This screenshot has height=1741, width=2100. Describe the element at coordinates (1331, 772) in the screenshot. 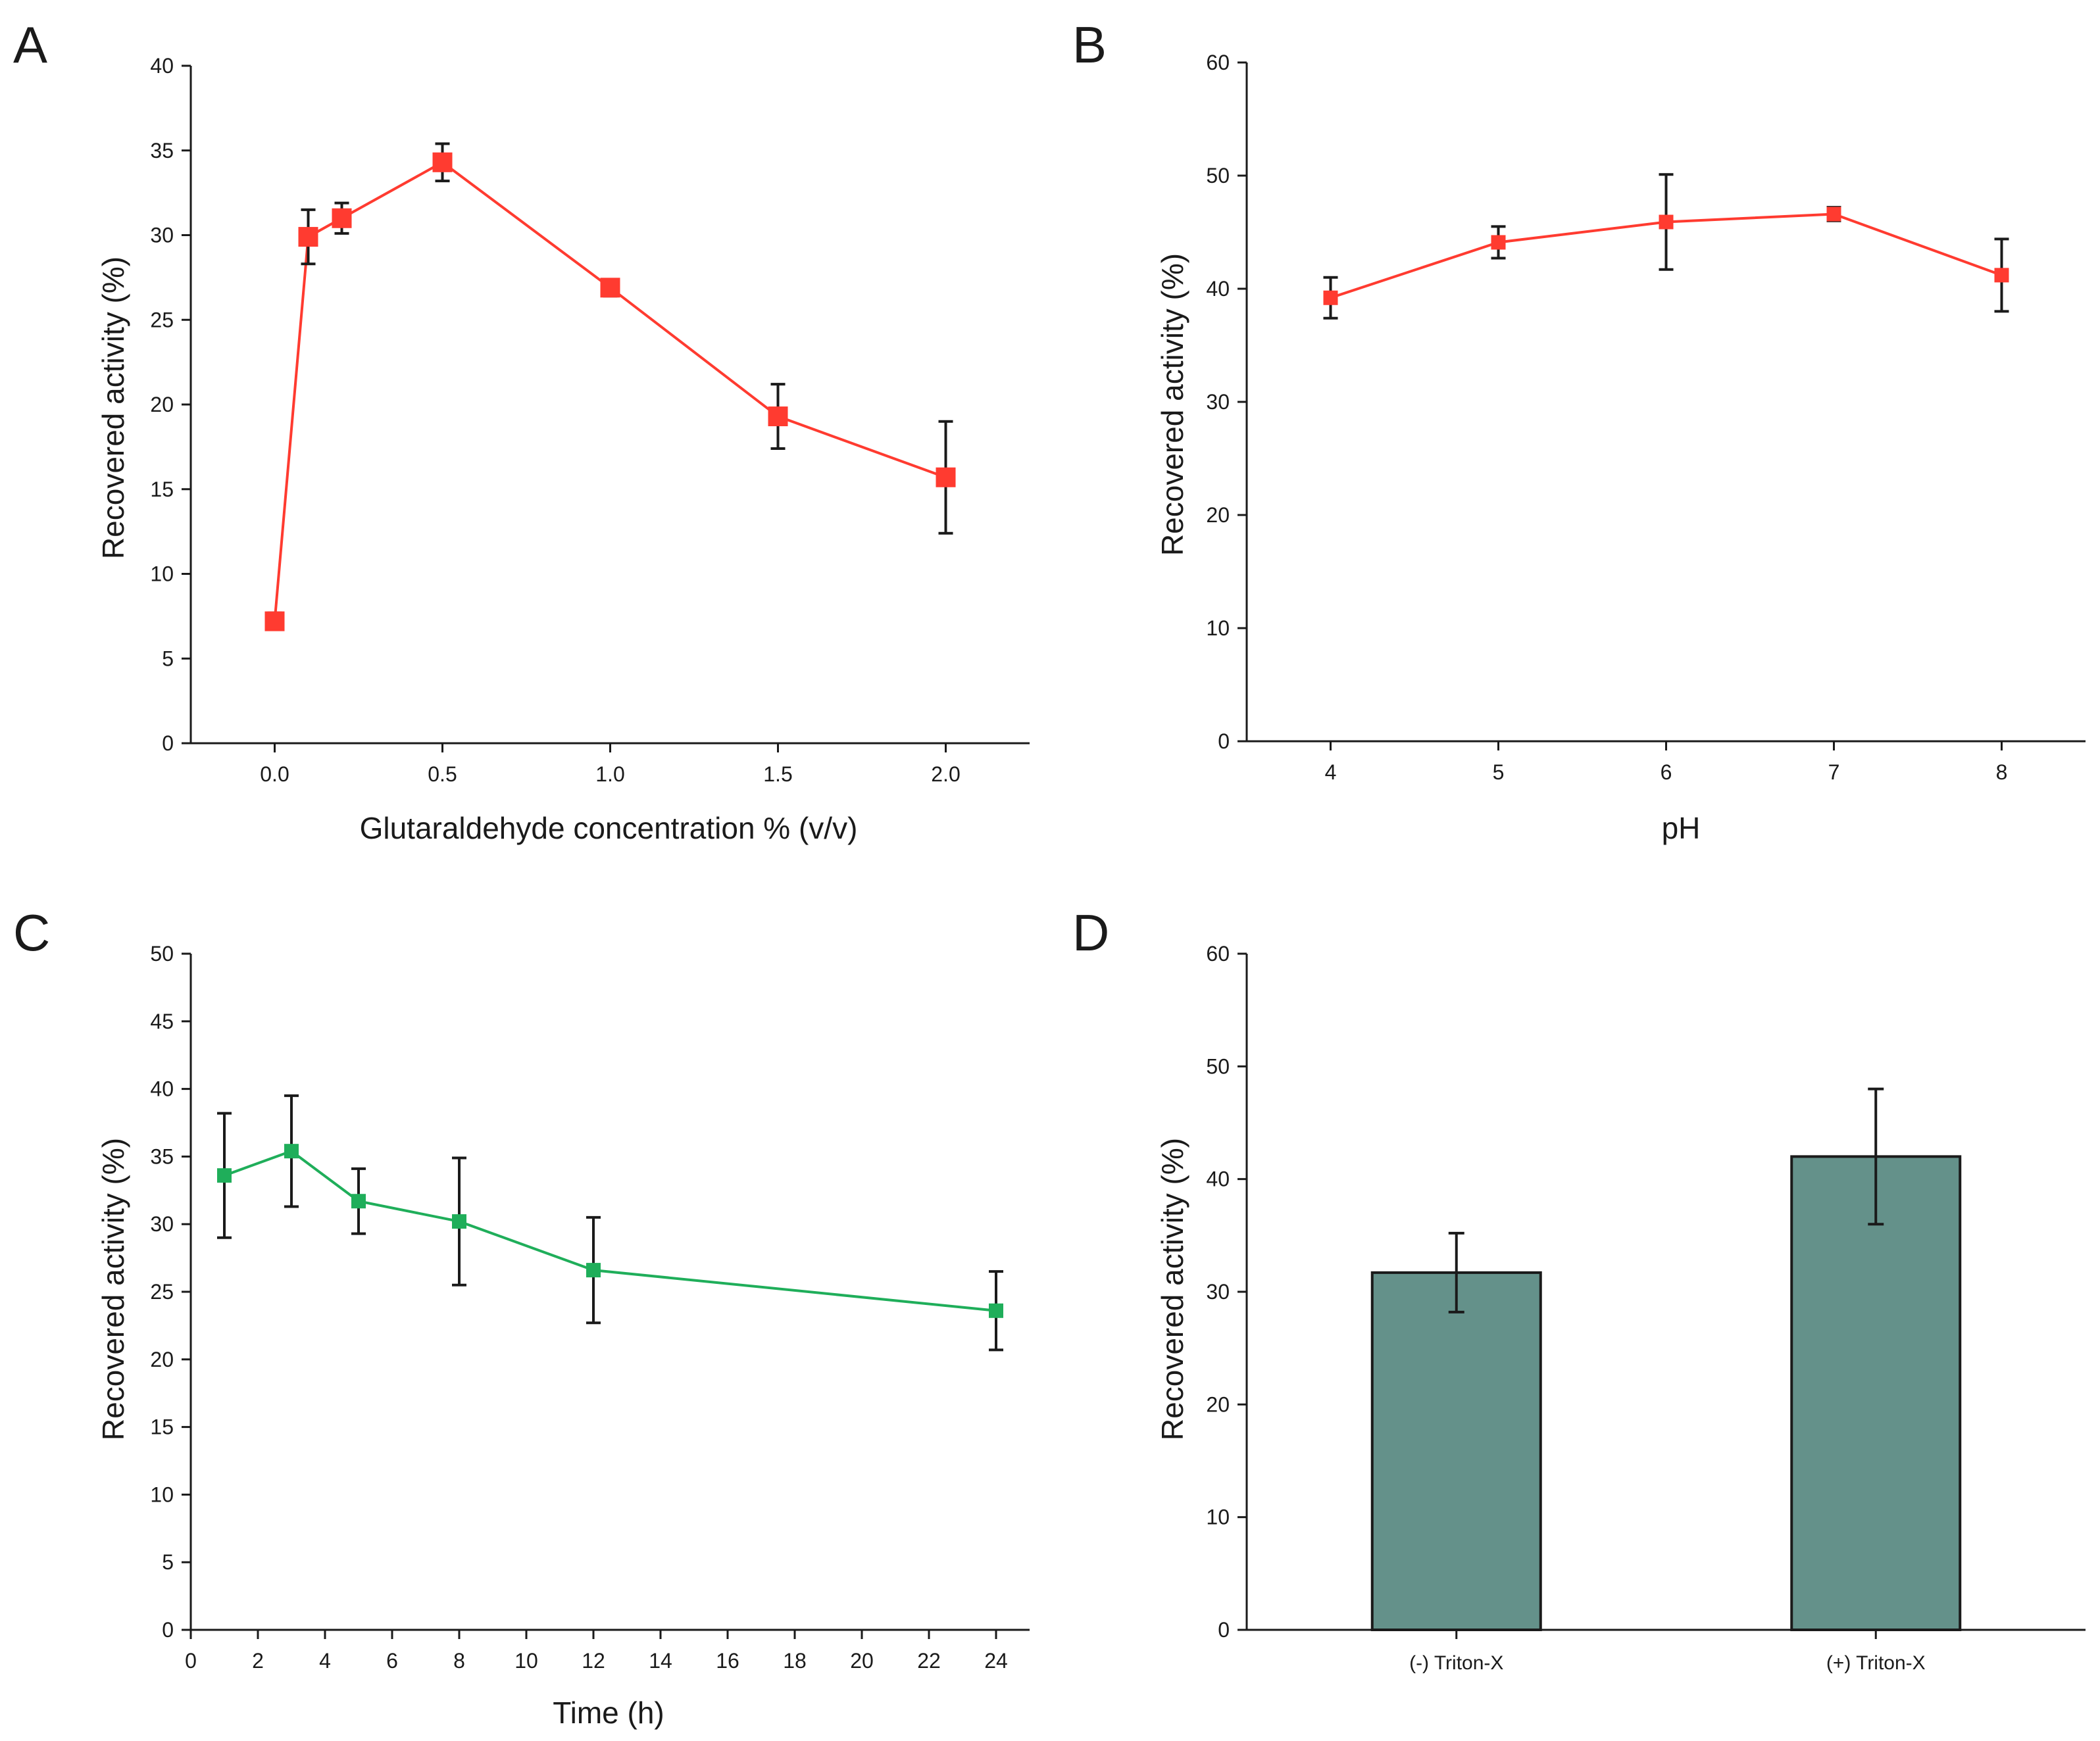

I see `panel-b-x-tick-label: 4` at that location.